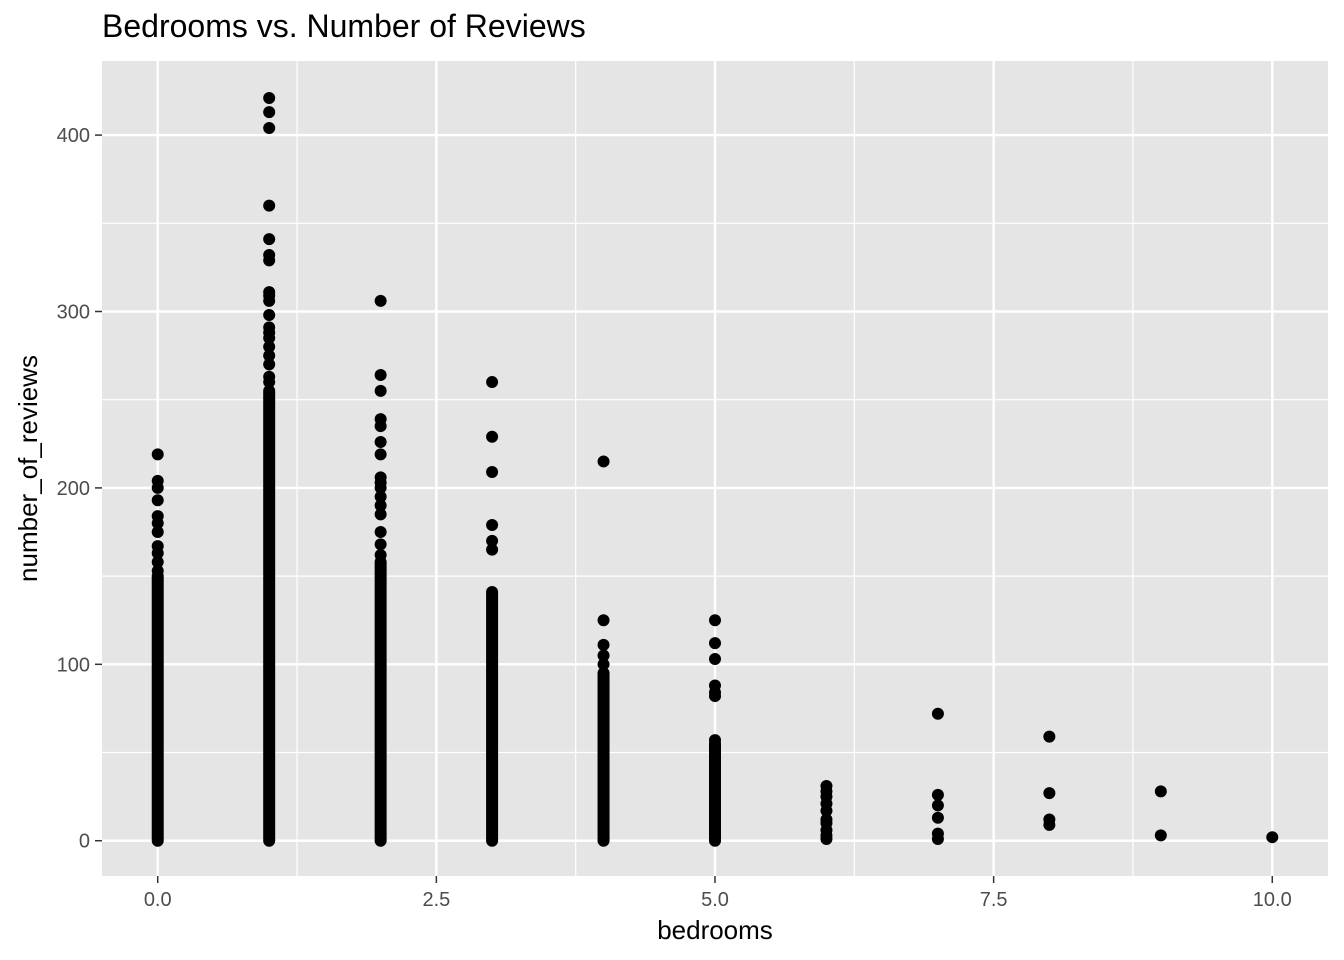 Image resolution: width=1344 pixels, height=960 pixels. Describe the element at coordinates (84, 842) in the screenshot. I see `y-tick-label: 0` at that location.